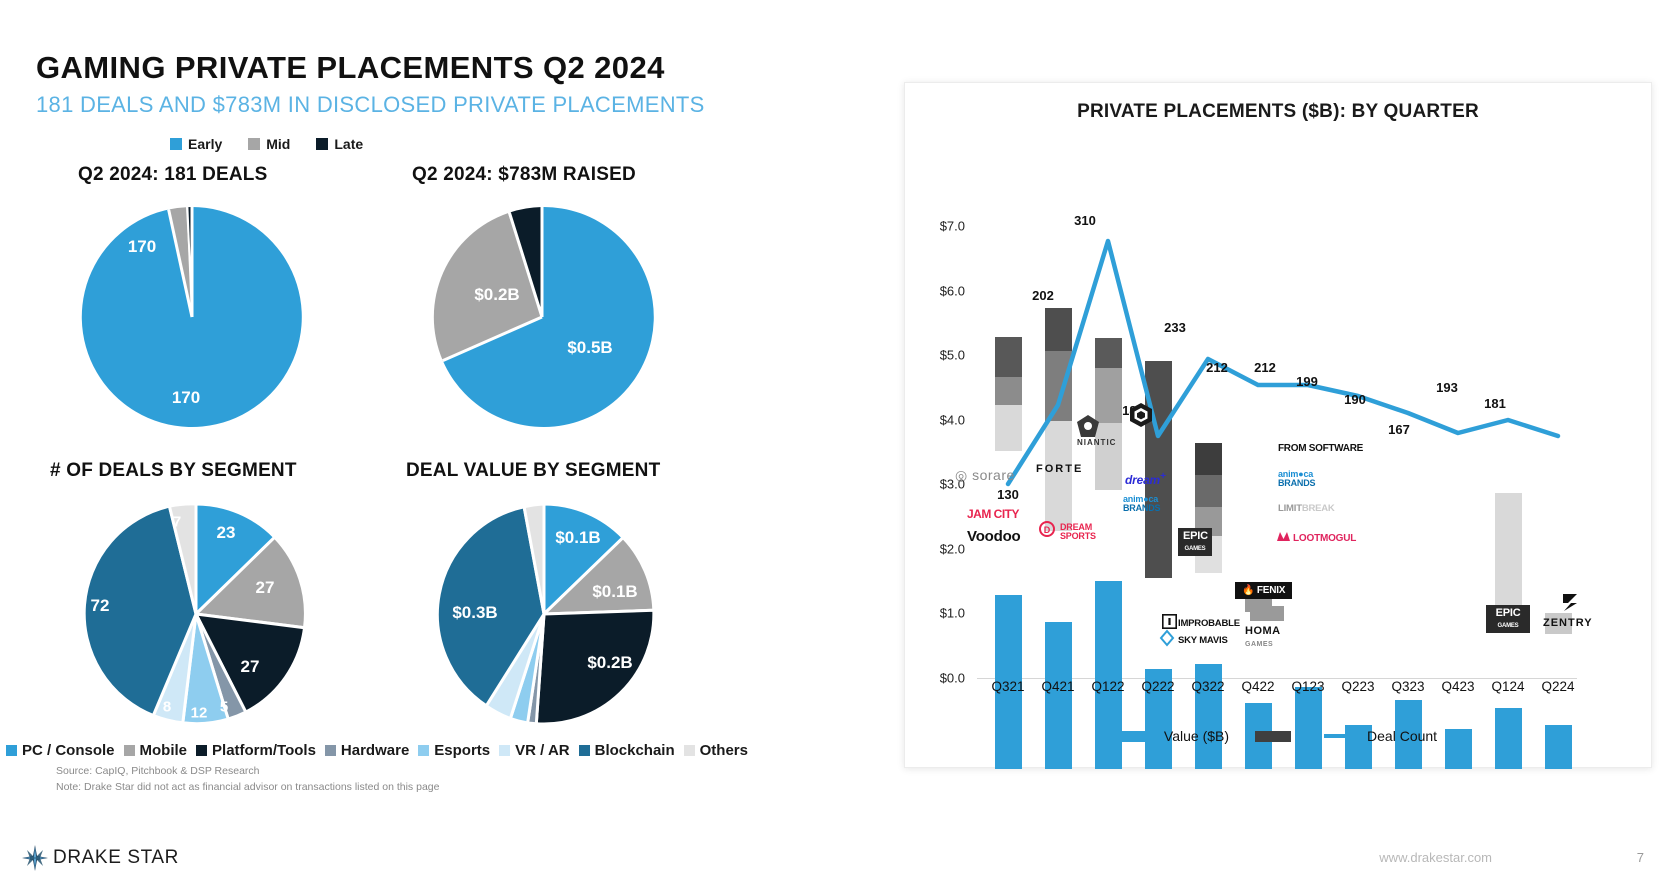 This screenshot has width=1672, height=896. Describe the element at coordinates (1342, 736) in the screenshot. I see `chart-legend-swatch-deal-count` at that location.